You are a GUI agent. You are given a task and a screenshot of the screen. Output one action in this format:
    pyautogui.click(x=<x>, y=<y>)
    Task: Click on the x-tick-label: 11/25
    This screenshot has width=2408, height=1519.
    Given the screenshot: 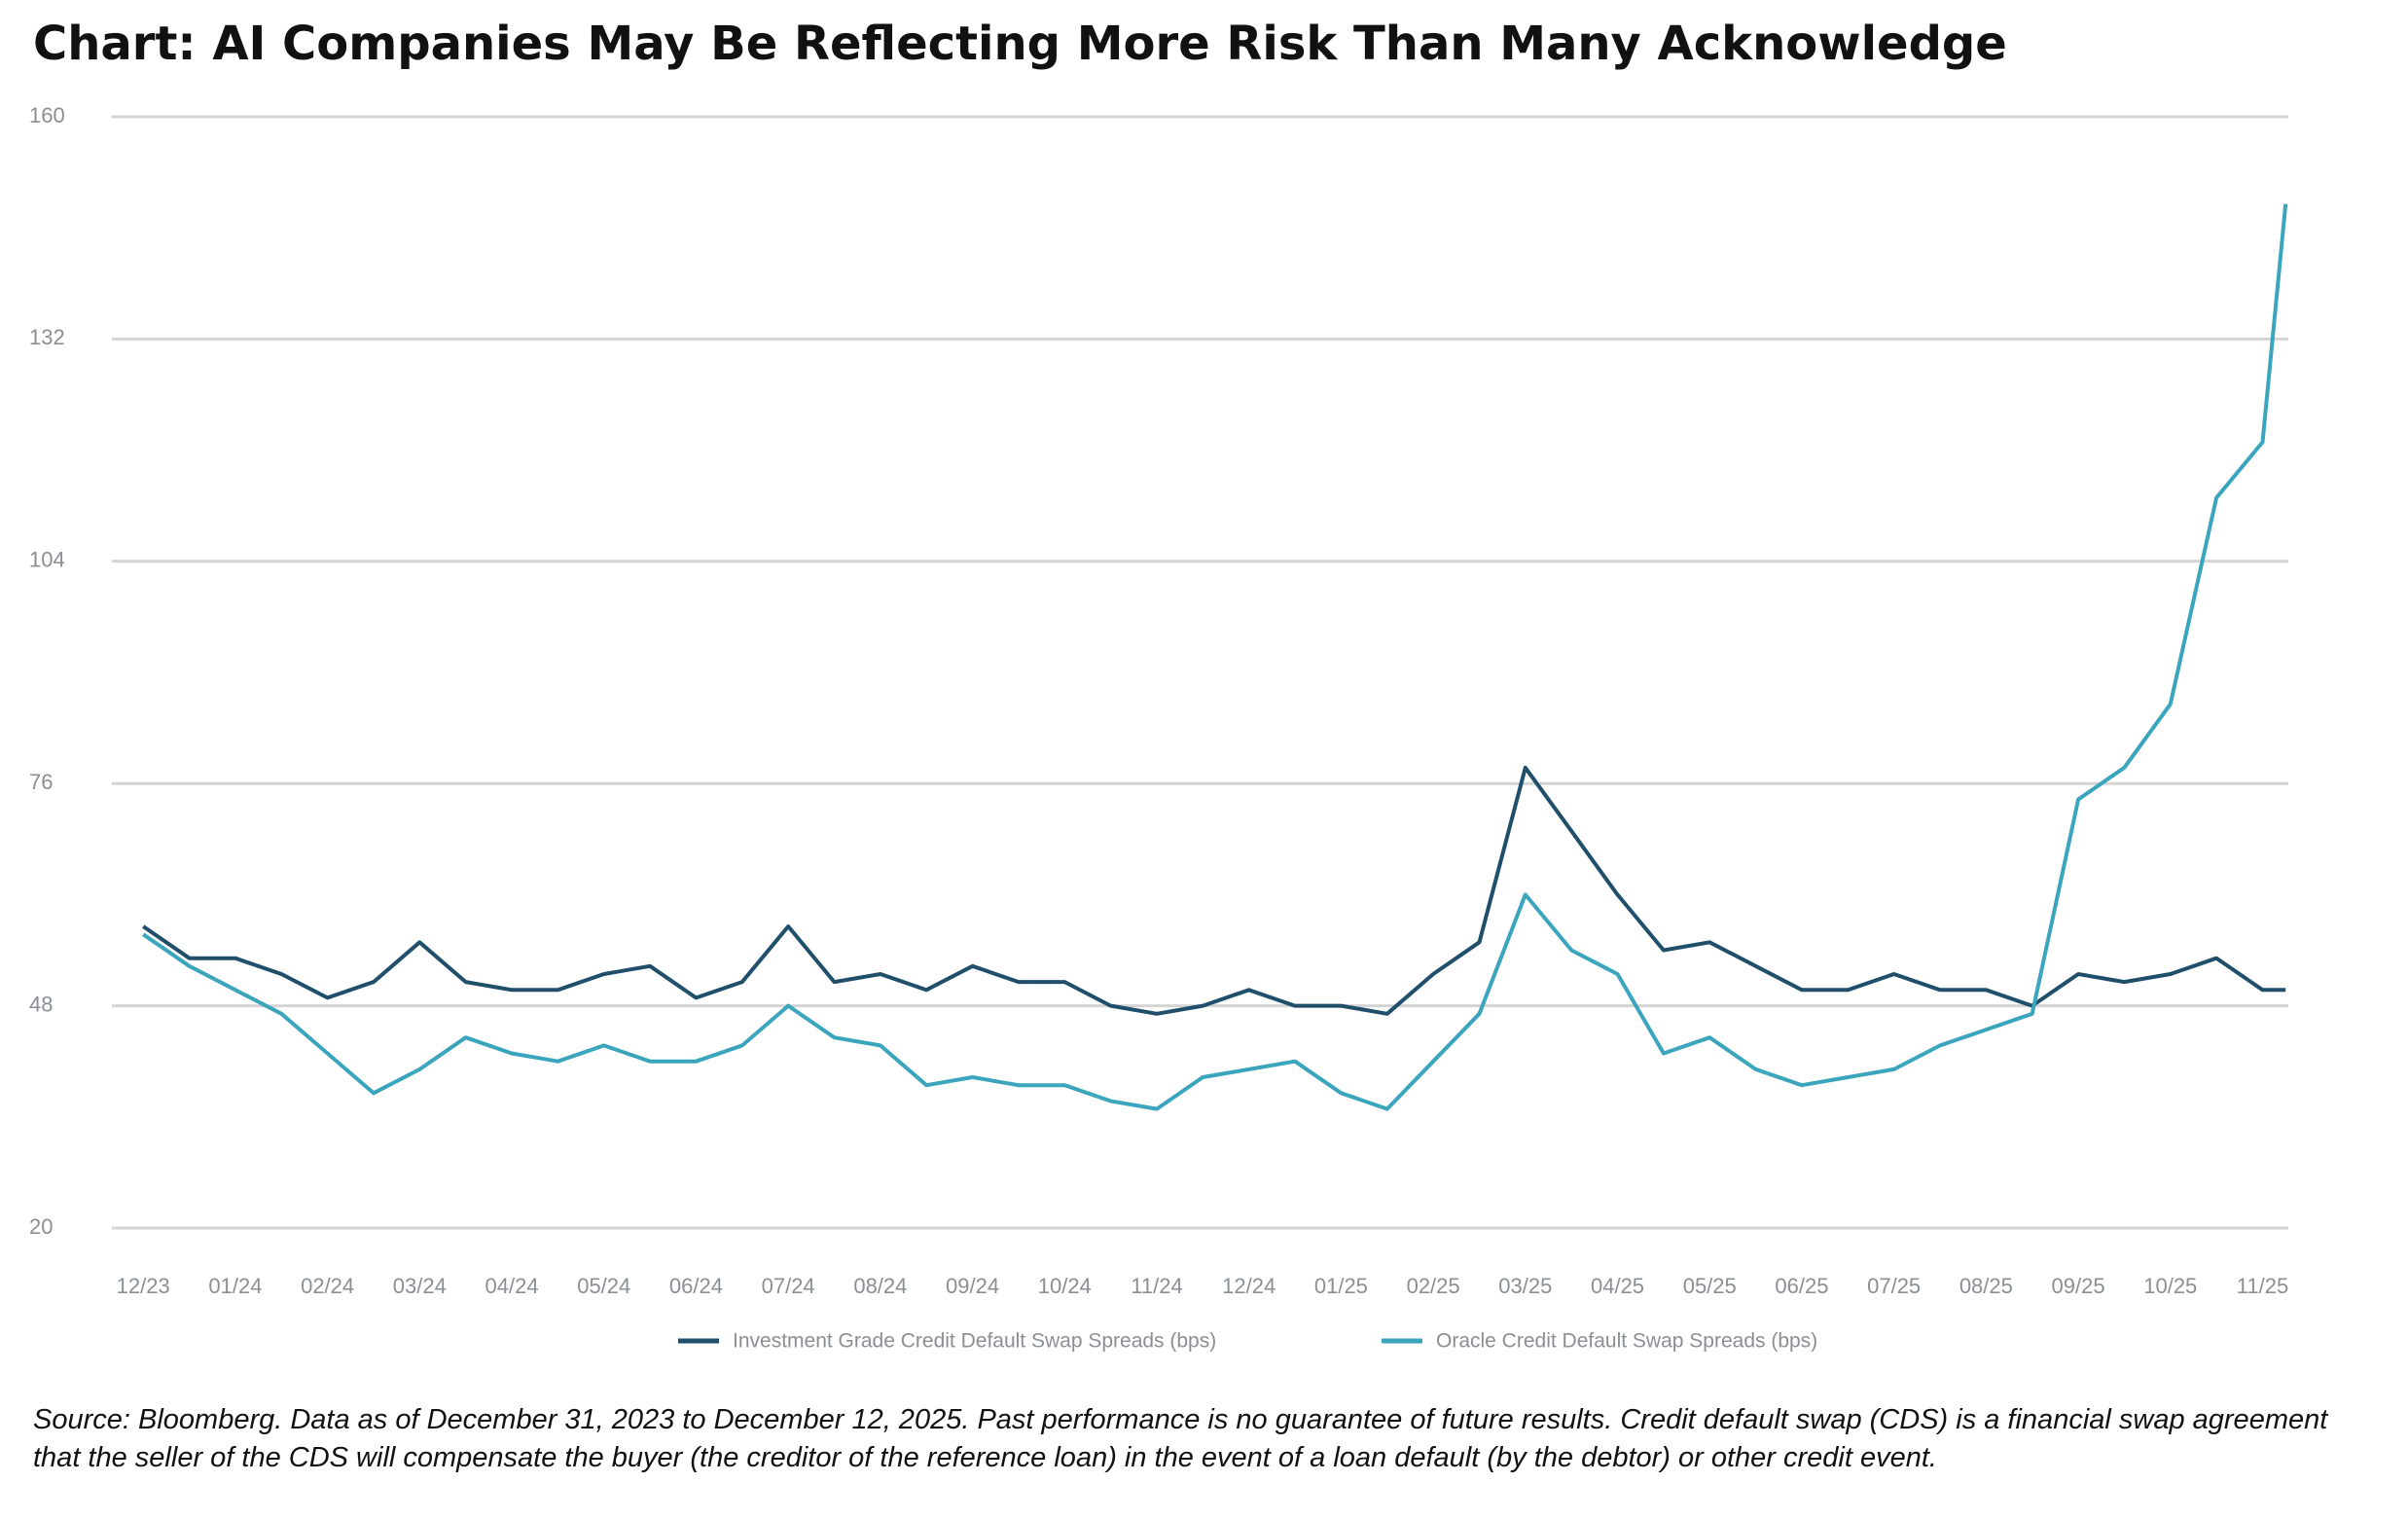 What is the action you would take?
    pyautogui.click(x=2262, y=1286)
    